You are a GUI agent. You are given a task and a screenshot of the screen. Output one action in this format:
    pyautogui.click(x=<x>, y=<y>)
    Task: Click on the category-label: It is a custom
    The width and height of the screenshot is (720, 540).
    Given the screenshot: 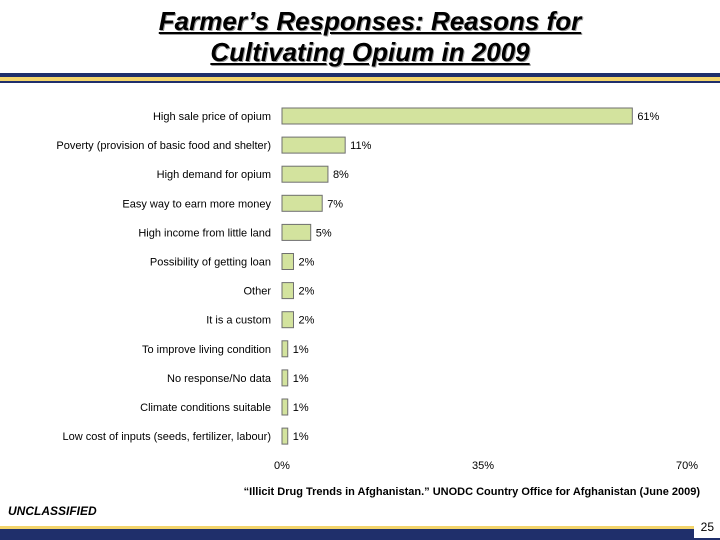 What is the action you would take?
    pyautogui.click(x=238, y=321)
    